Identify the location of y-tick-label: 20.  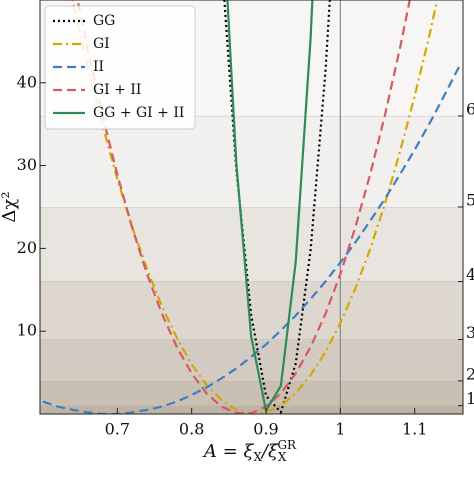
(27, 247).